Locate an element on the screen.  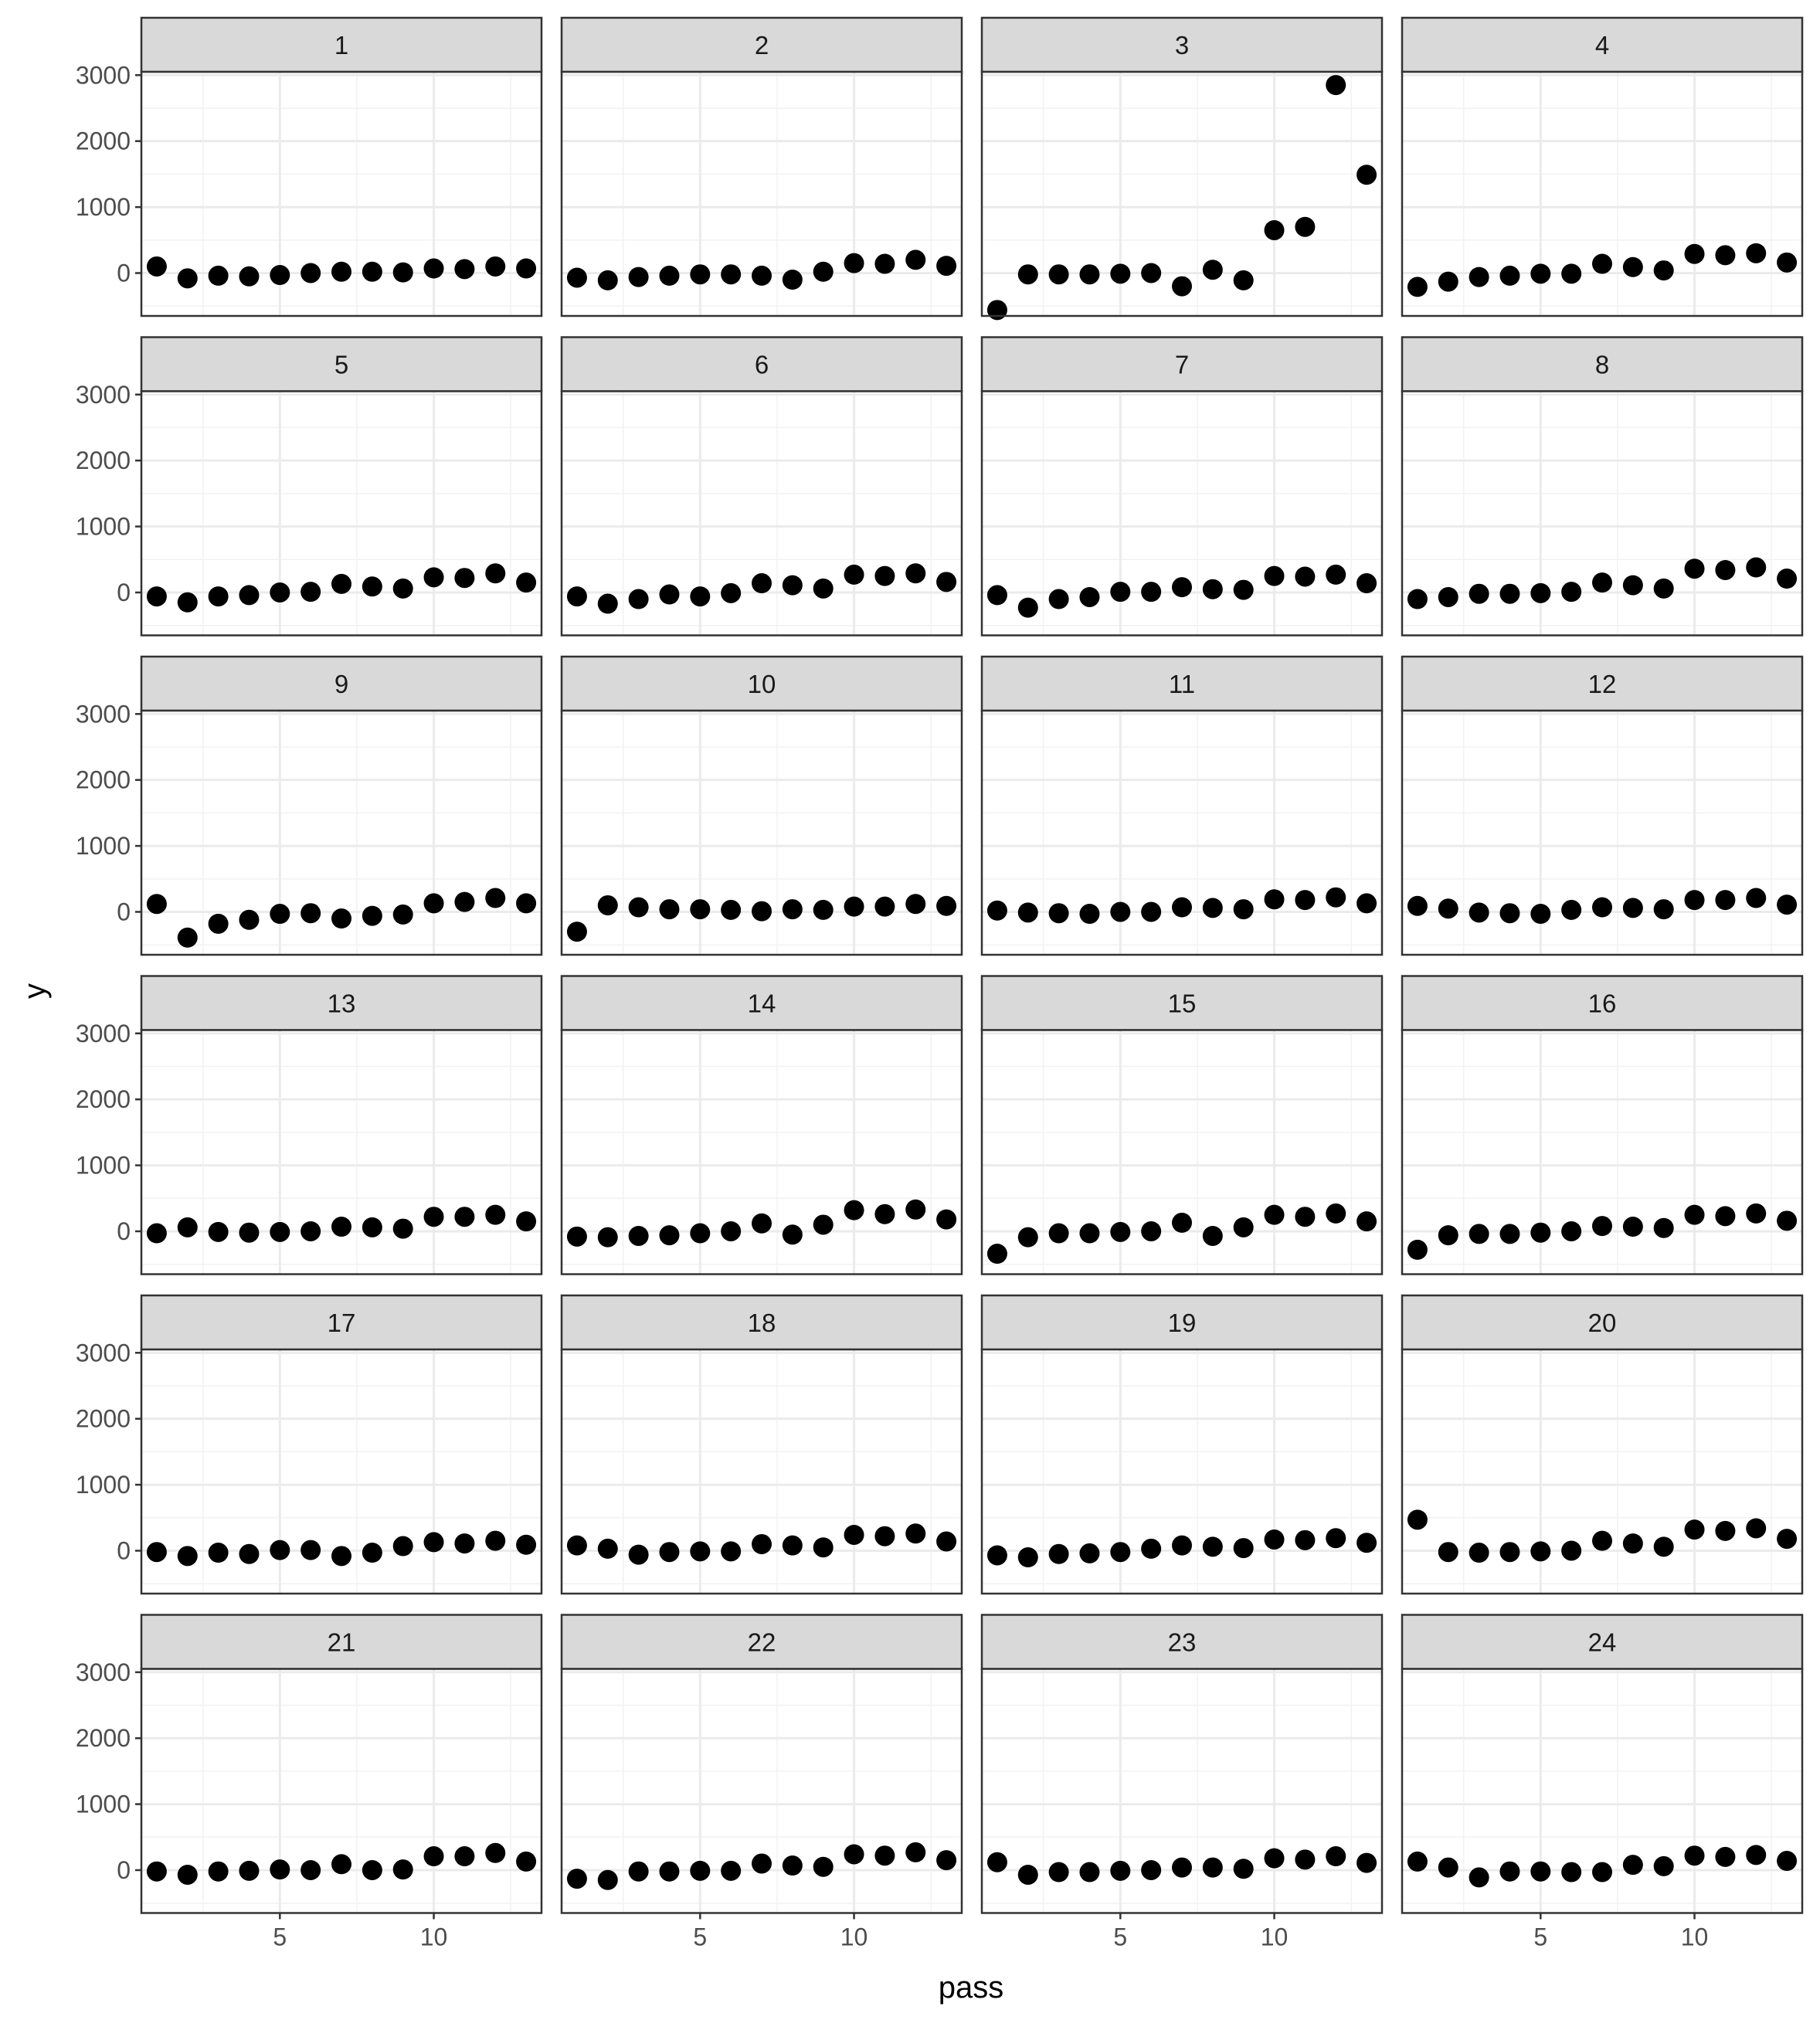
facet-strip-label: 10 is located at coordinates (762, 684).